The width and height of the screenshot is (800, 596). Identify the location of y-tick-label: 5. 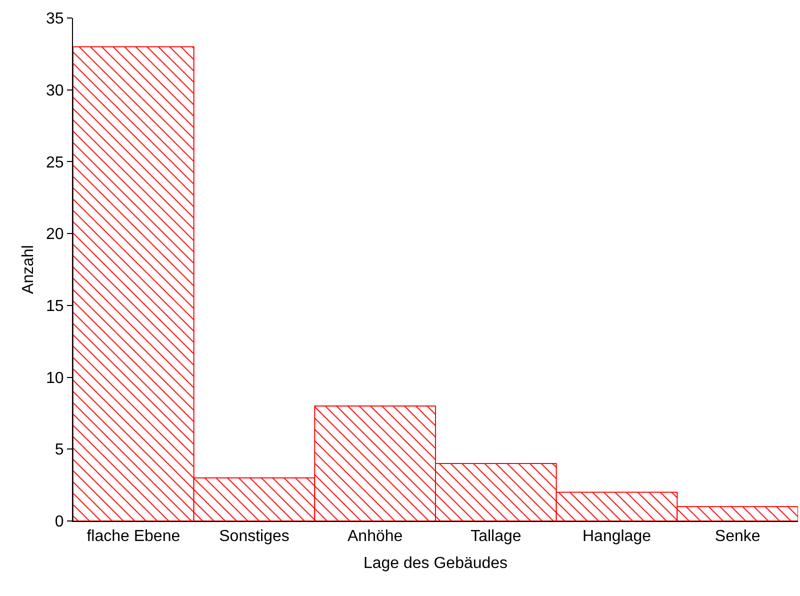
(59, 450).